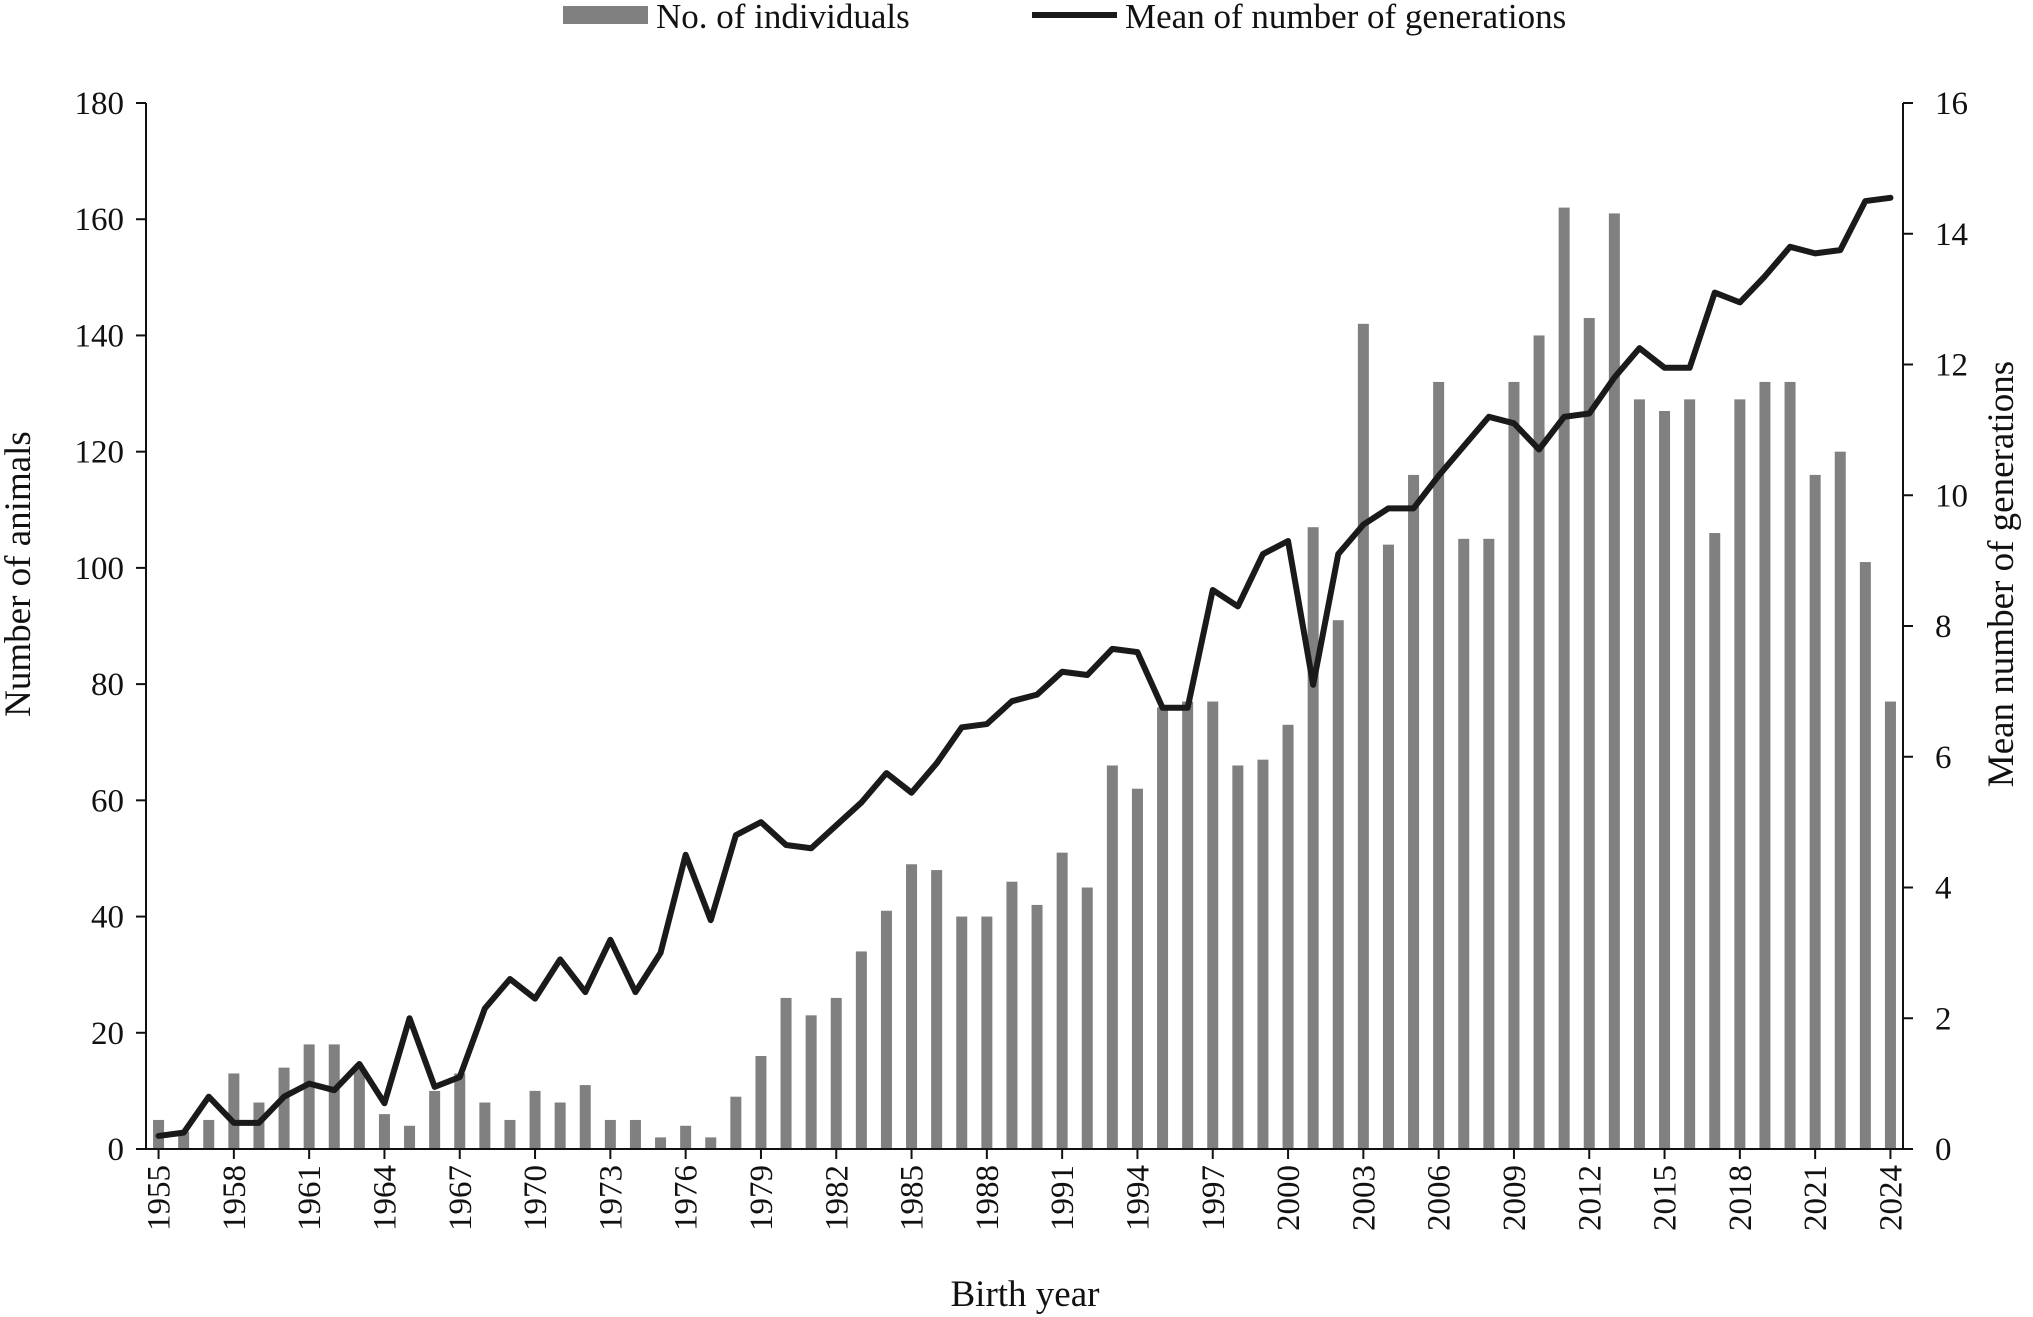  Describe the element at coordinates (635, 1134) in the screenshot. I see `bar-1974` at that location.